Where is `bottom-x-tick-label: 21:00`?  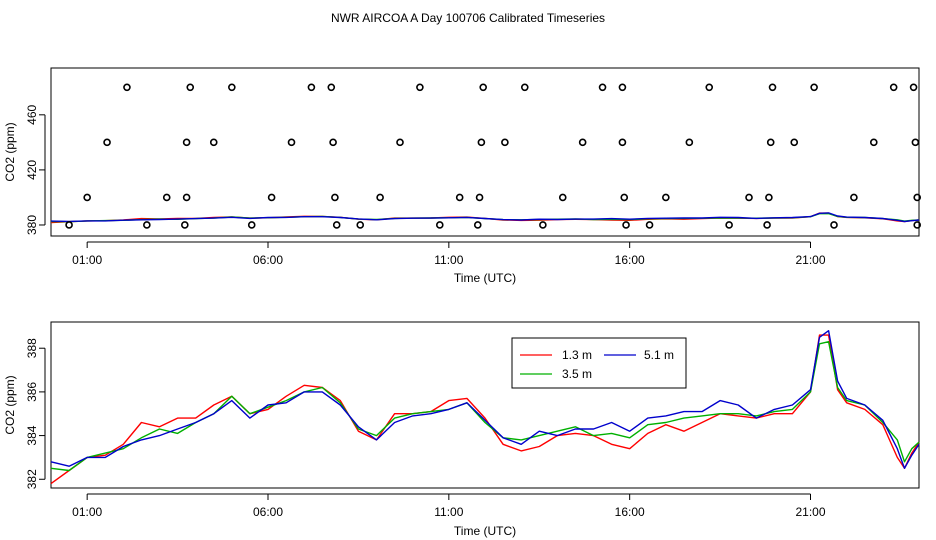
bottom-x-tick-label: 21:00 is located at coordinates (810, 512).